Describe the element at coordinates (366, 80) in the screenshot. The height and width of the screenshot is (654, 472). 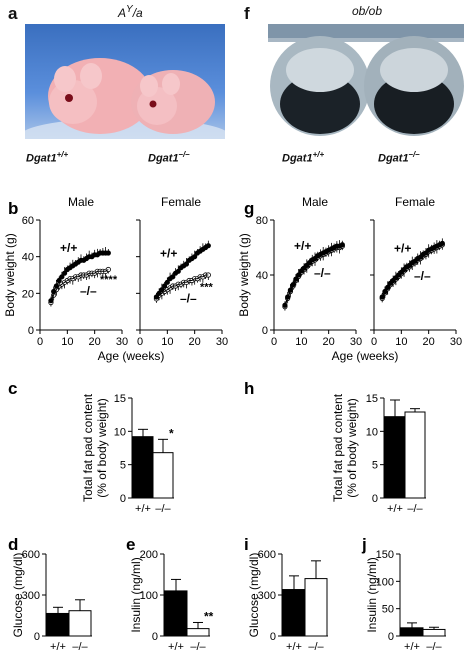
I see `mouse-photo-icon` at that location.